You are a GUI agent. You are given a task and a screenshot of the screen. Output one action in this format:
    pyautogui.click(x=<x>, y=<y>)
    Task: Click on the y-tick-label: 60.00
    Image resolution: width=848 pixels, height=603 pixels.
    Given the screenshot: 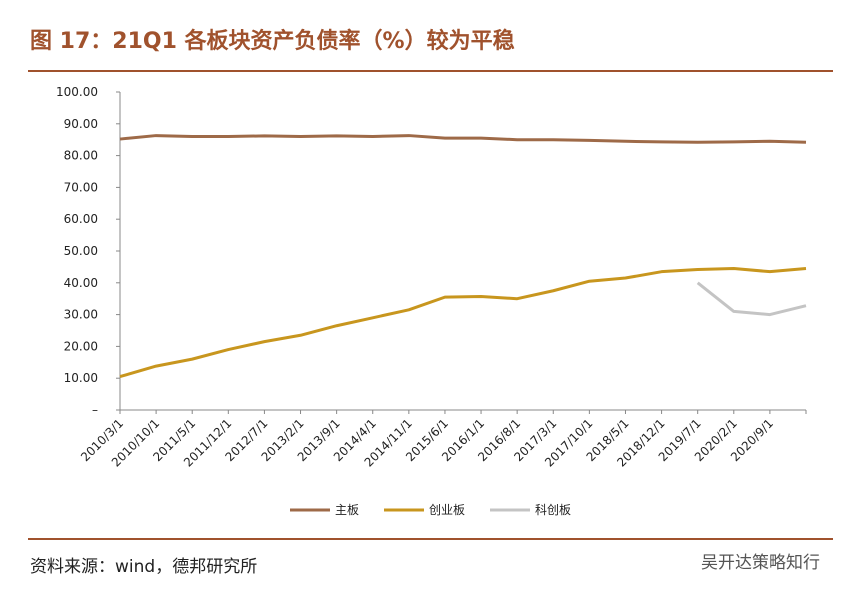 What is the action you would take?
    pyautogui.click(x=81, y=219)
    